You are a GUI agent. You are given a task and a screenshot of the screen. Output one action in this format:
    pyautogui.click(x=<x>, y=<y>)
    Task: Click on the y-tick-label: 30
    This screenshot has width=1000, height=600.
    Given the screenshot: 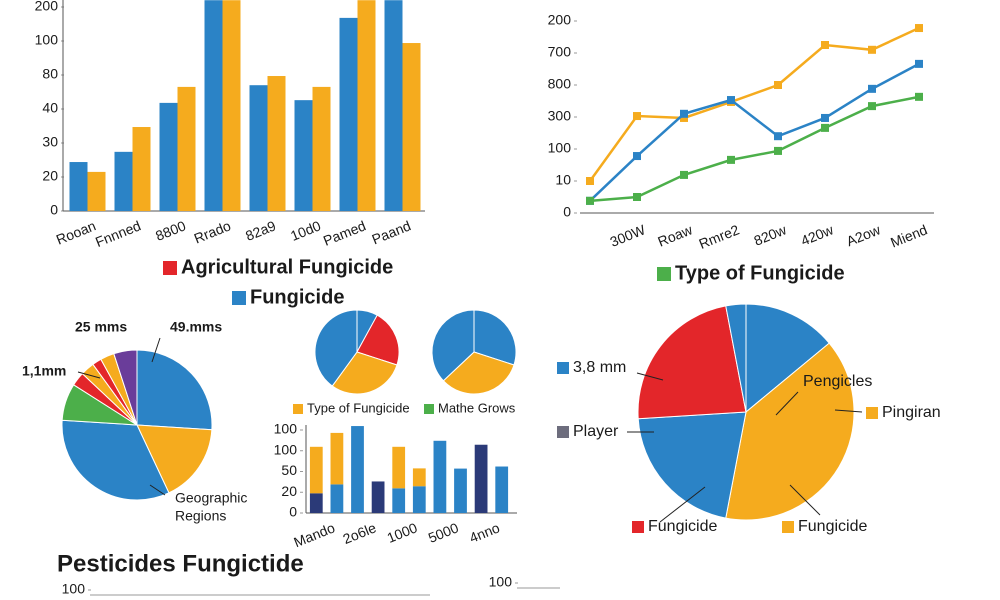 What is the action you would take?
    pyautogui.click(x=50, y=142)
    